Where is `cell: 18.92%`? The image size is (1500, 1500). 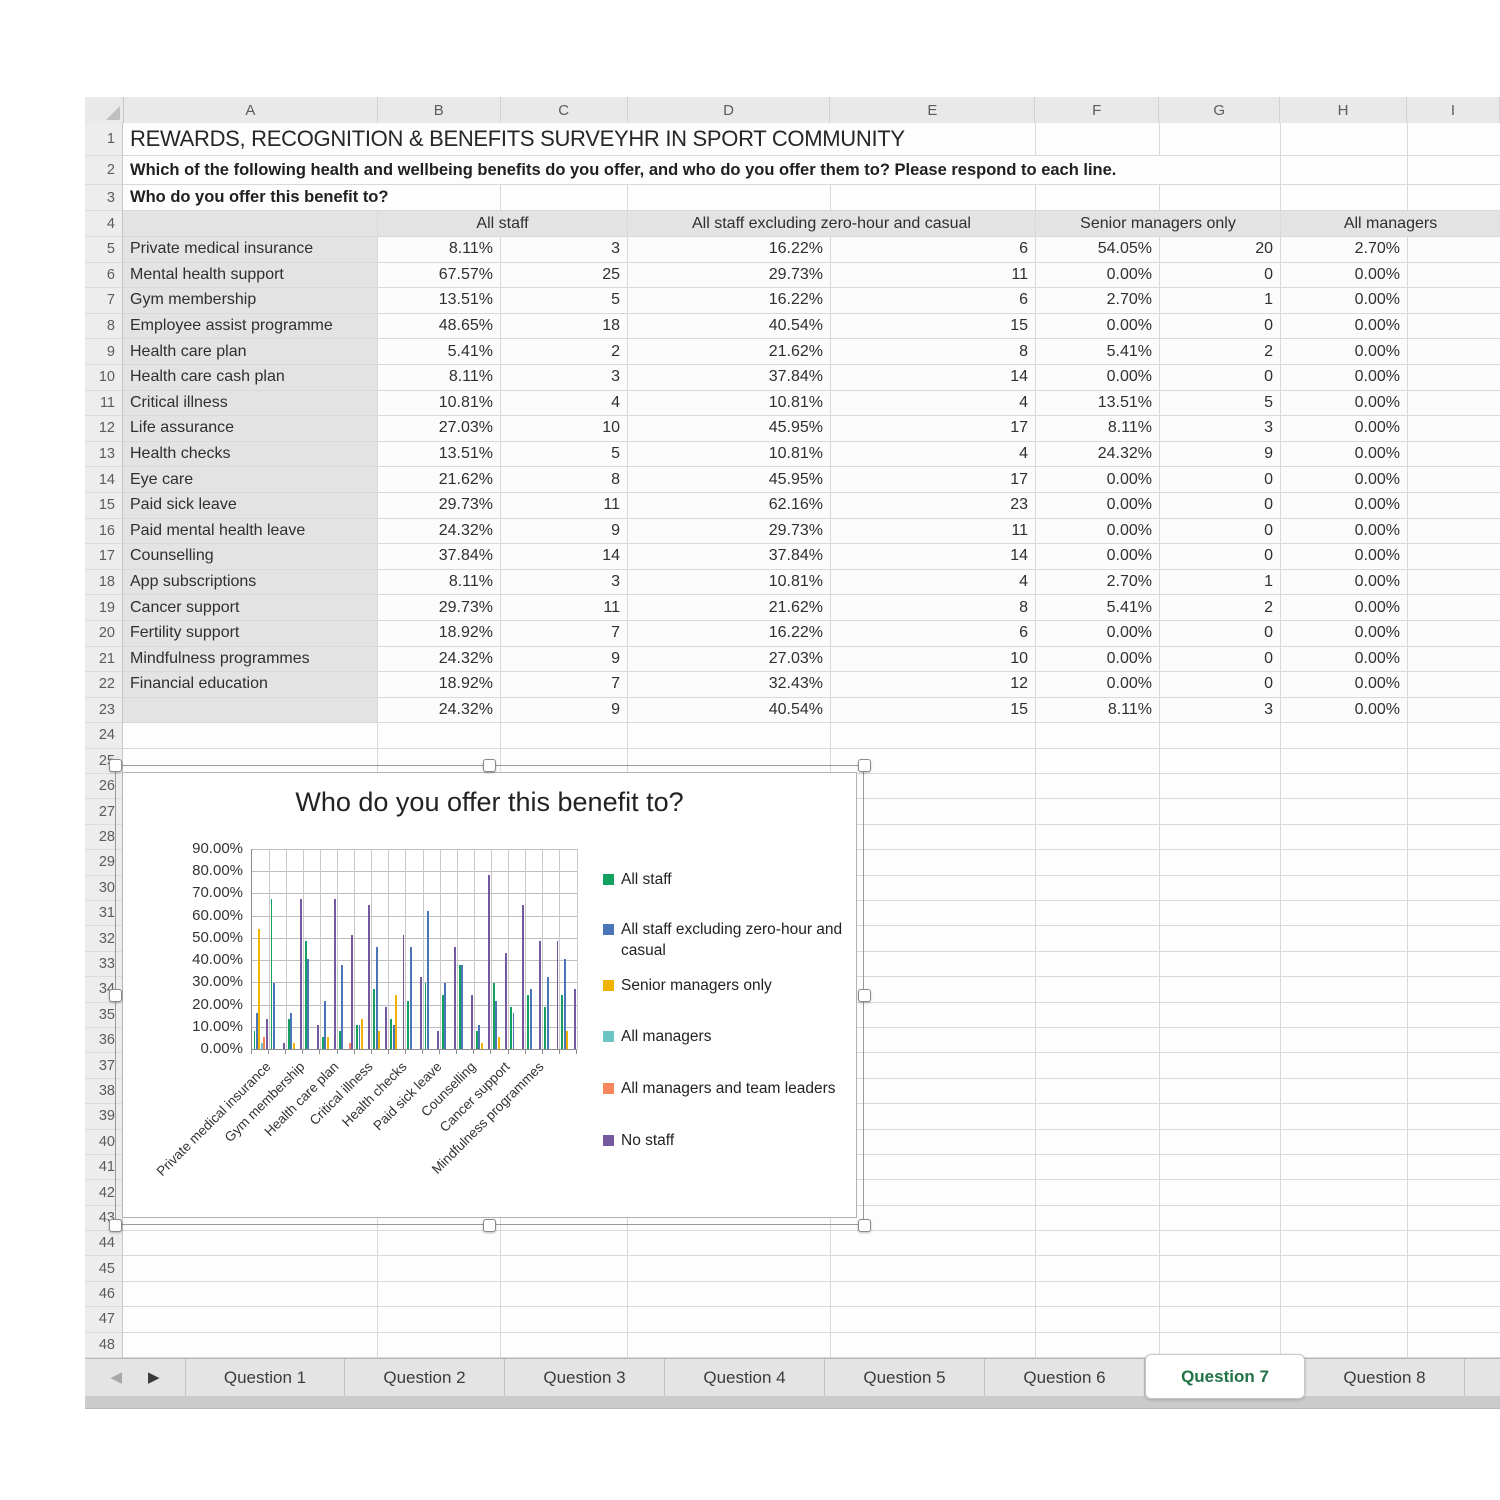 cell: 18.92% is located at coordinates (438, 684).